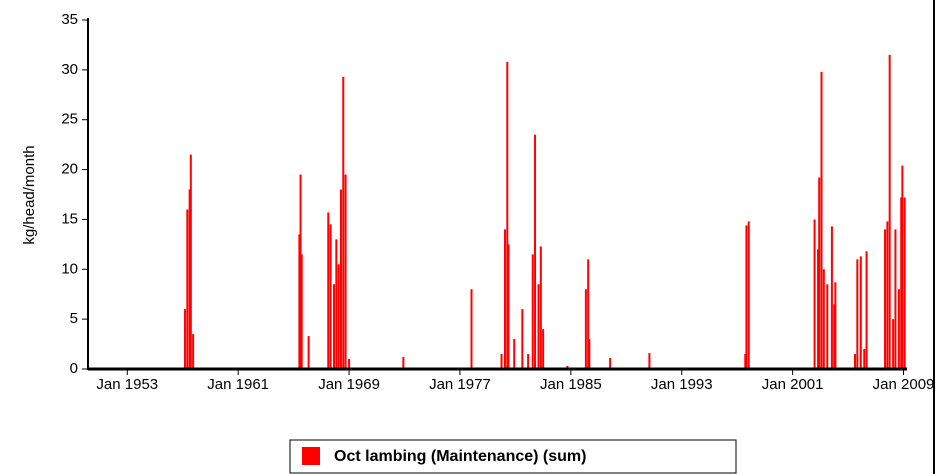  Describe the element at coordinates (74, 318) in the screenshot. I see `y-tick-label: 5` at that location.